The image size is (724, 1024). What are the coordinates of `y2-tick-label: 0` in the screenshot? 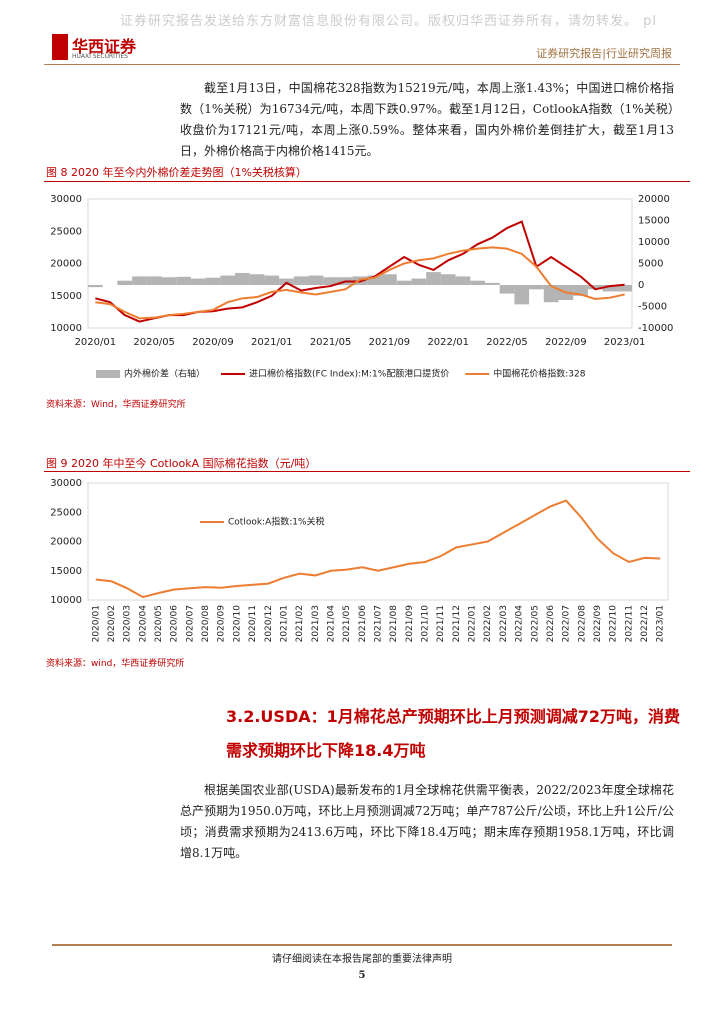 It's located at (641, 285).